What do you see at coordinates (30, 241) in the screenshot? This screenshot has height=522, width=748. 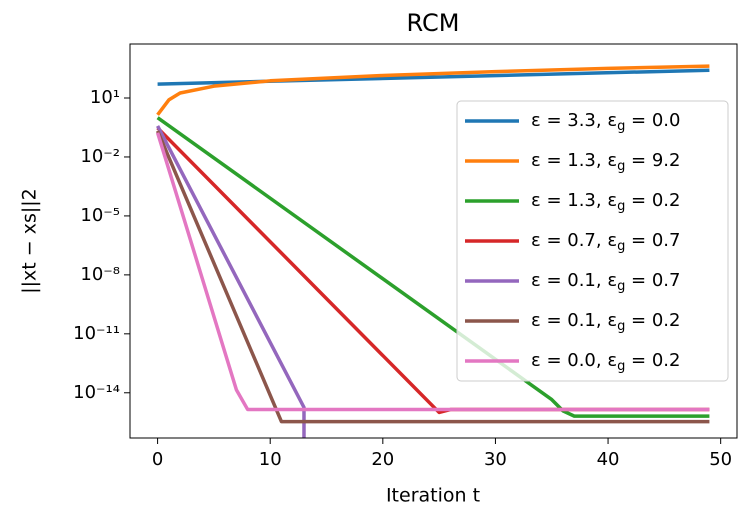 I see `y-axis-label: ||xt − xs||2` at bounding box center [30, 241].